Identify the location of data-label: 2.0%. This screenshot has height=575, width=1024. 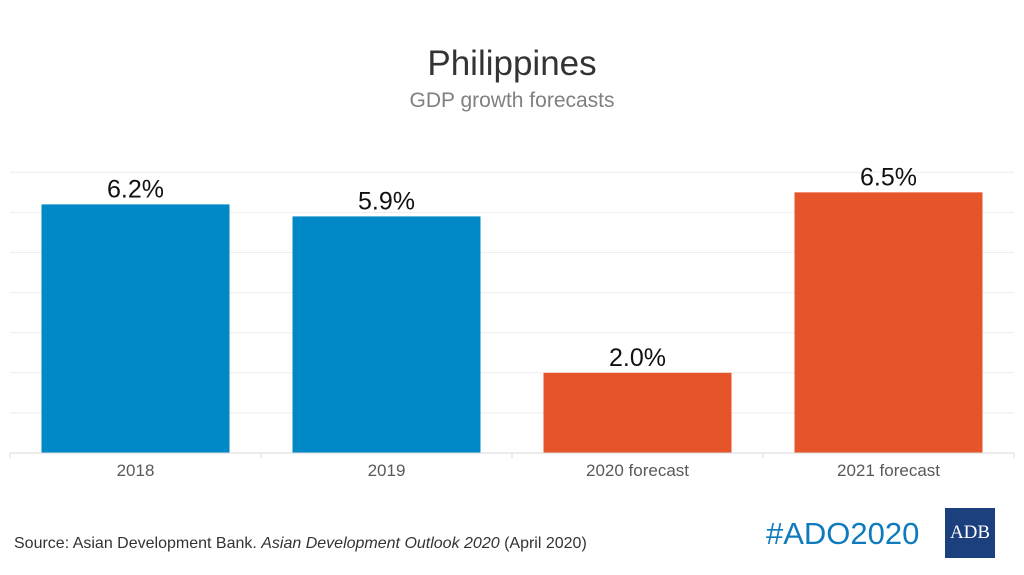
(637, 358).